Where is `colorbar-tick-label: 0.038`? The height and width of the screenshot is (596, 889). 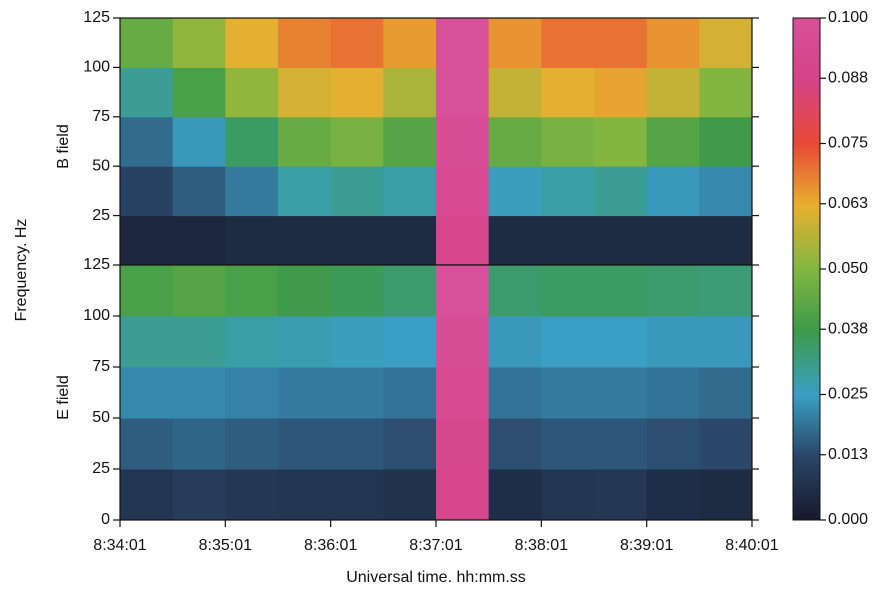
colorbar-tick-label: 0.038 is located at coordinates (848, 328).